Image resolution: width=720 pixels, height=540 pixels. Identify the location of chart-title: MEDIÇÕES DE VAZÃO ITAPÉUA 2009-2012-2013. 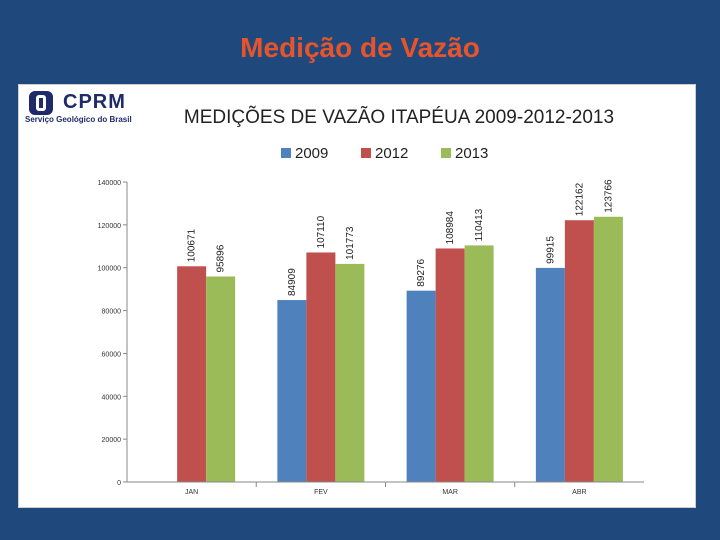
(399, 117).